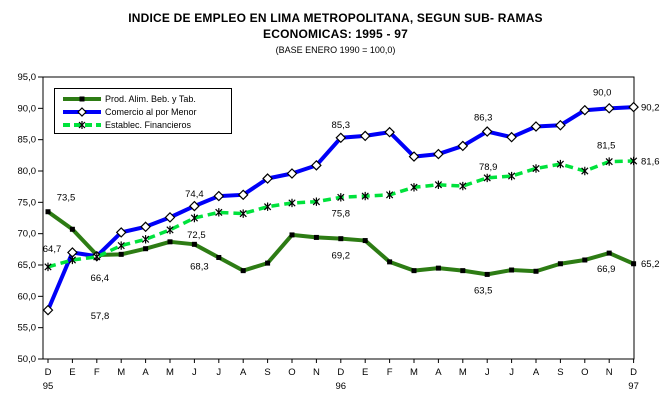 This screenshot has height=407, width=671. I want to click on y-axis-tick-label: 95,0, so click(27, 77).